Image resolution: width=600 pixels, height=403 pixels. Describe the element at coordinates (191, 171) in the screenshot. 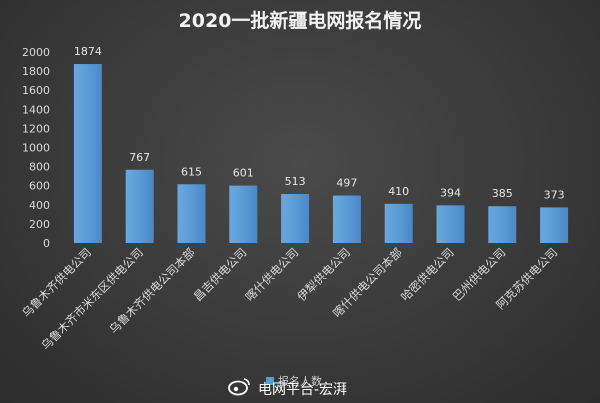

I see `data-label: 615` at that location.